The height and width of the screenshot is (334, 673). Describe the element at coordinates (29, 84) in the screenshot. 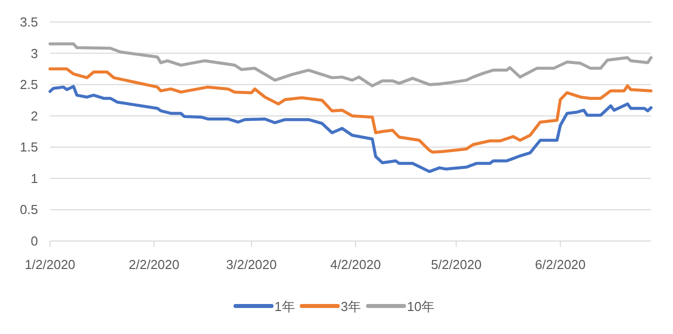

I see `y-tick-label: 2.5` at that location.